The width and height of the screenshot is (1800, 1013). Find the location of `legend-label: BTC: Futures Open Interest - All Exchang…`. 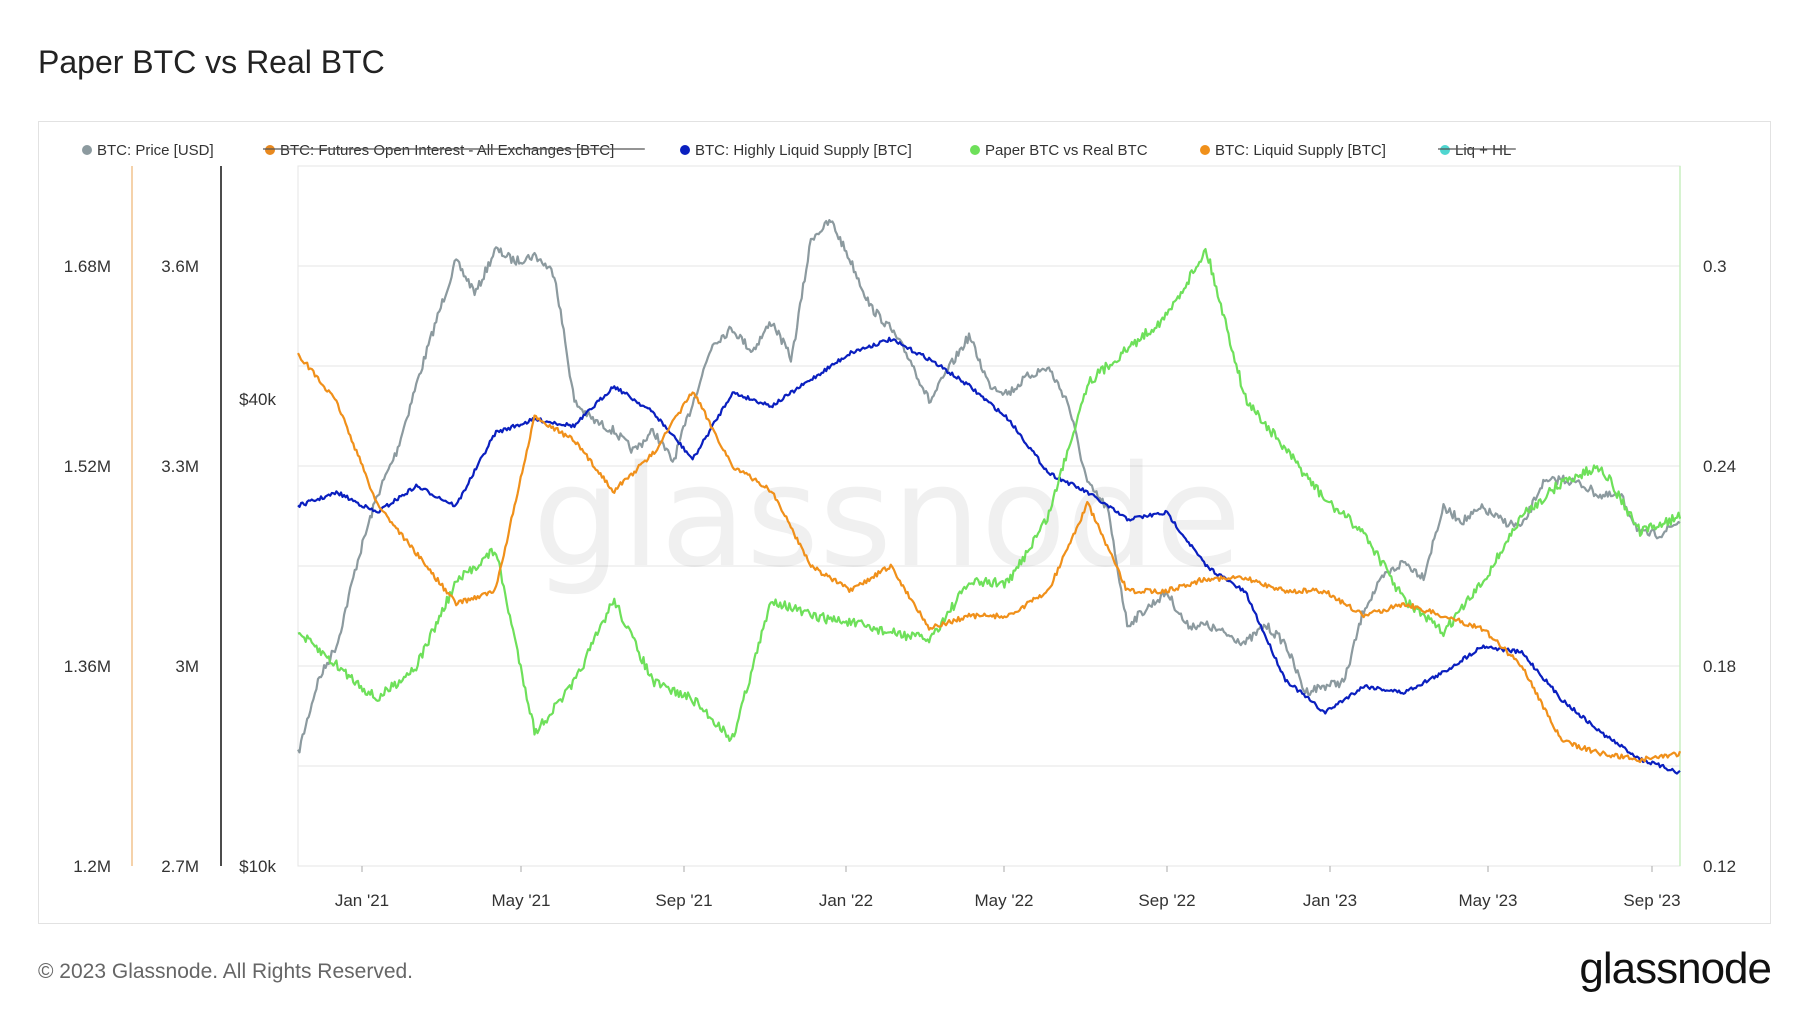

legend-label: BTC: Futures Open Interest - All Exchang… is located at coordinates (447, 150).